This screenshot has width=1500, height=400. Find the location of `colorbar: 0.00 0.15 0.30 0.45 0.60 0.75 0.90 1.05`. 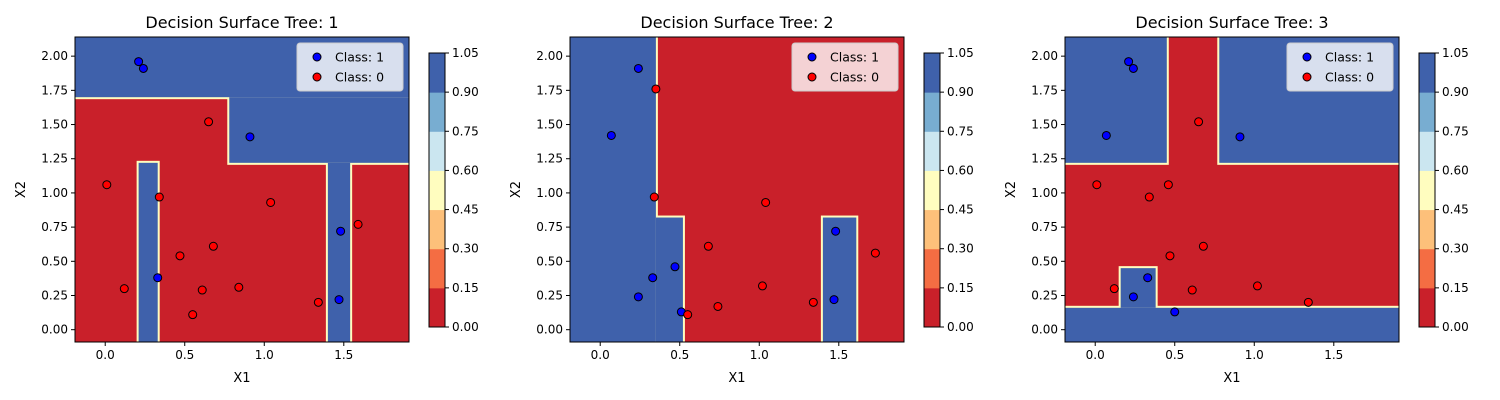

colorbar: 0.00 0.15 0.30 0.45 0.60 0.75 0.90 1.05 is located at coordinates (1443, 190).